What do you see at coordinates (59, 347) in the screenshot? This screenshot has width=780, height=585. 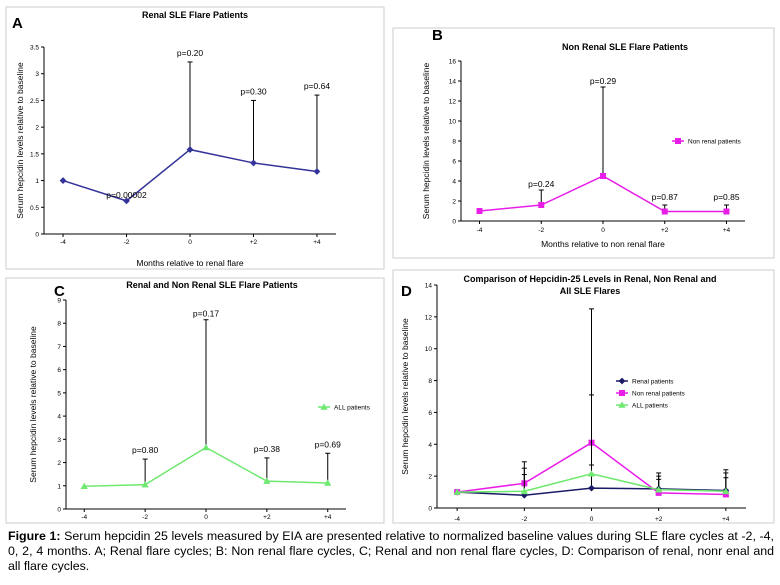 I see `panel-c-y-tick-label: 7` at bounding box center [59, 347].